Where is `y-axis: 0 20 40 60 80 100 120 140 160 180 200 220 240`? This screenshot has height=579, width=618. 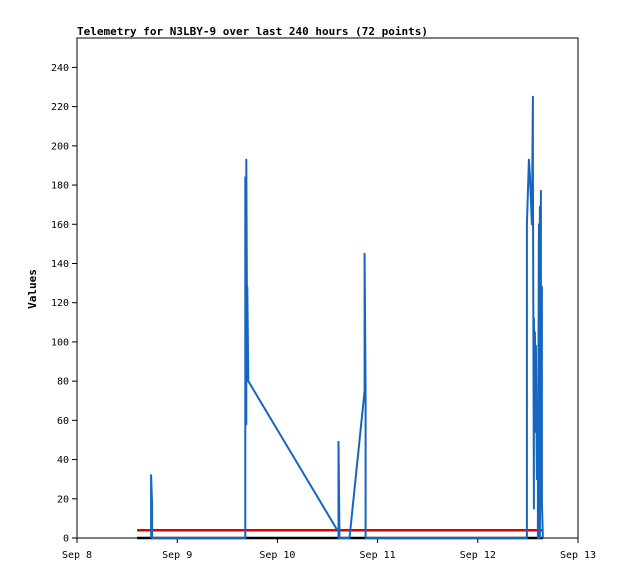
y-axis: 0 20 40 60 80 100 120 140 160 180 200 220 240 is located at coordinates (64, 304).